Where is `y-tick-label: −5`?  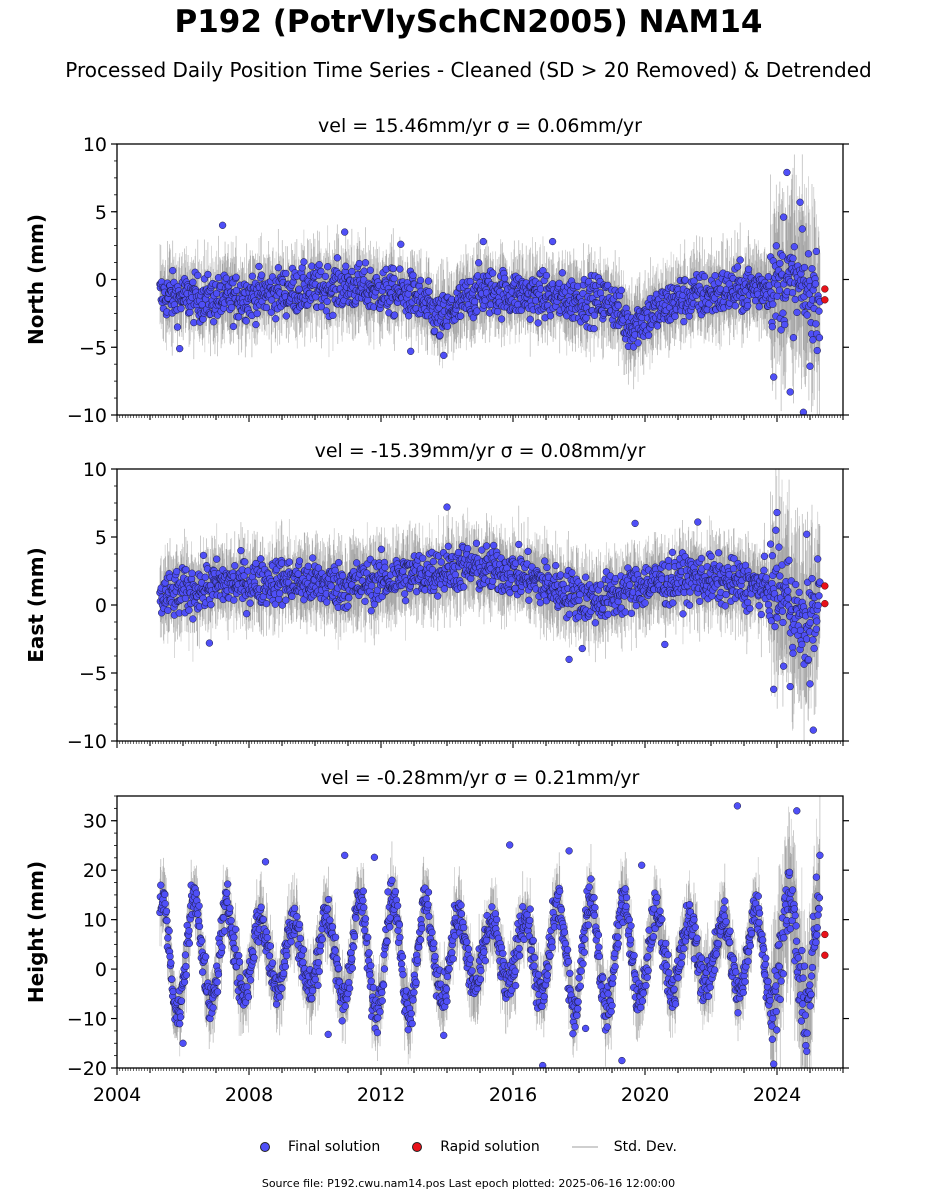
y-tick-label: −5 is located at coordinates (93, 348).